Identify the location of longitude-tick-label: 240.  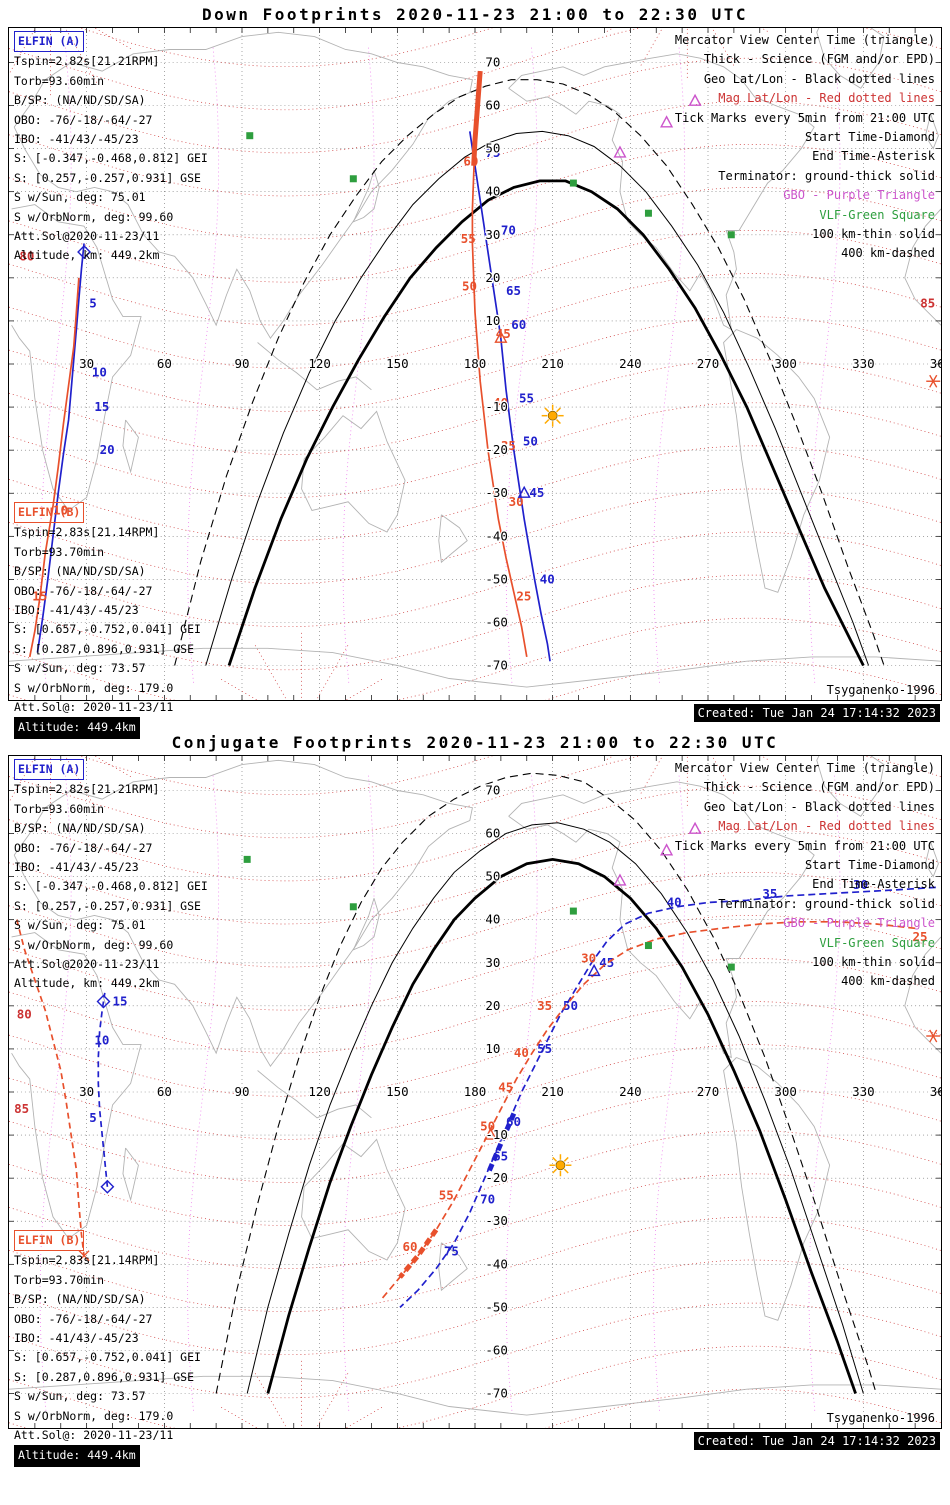
(630, 363).